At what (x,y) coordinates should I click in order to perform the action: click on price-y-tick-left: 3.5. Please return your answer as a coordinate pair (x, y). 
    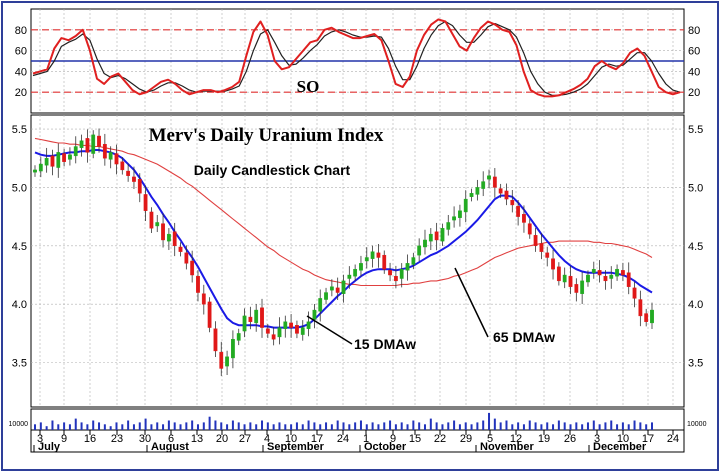
    Looking at the image, I should click on (19, 364).